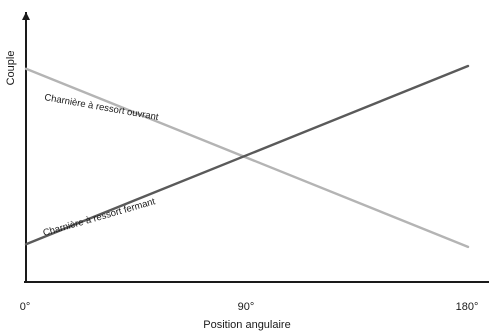 The height and width of the screenshot is (333, 489). What do you see at coordinates (11, 68) in the screenshot?
I see `y-axis-title: Couple` at bounding box center [11, 68].